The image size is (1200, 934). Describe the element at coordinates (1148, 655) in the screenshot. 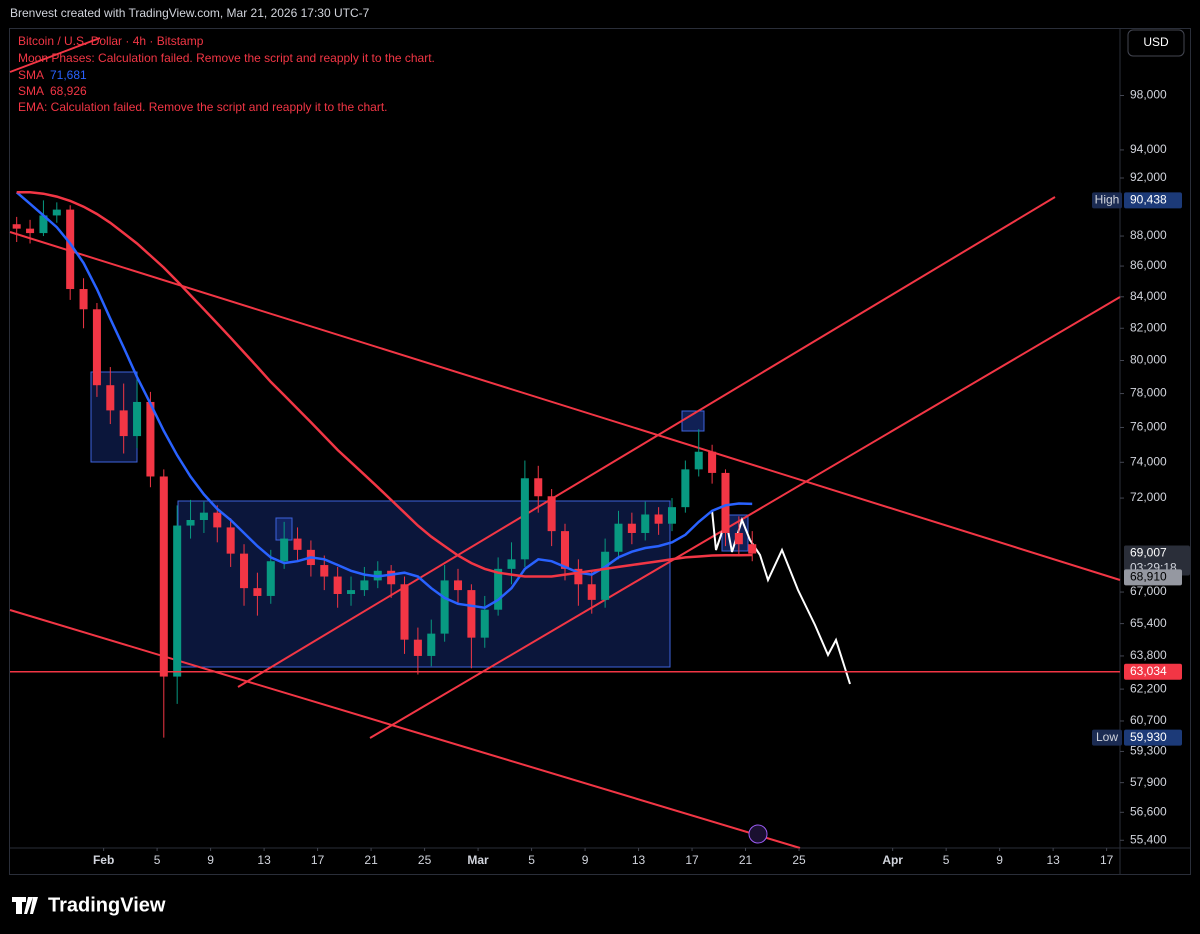

I see `y-tick-label: 63,800` at that location.